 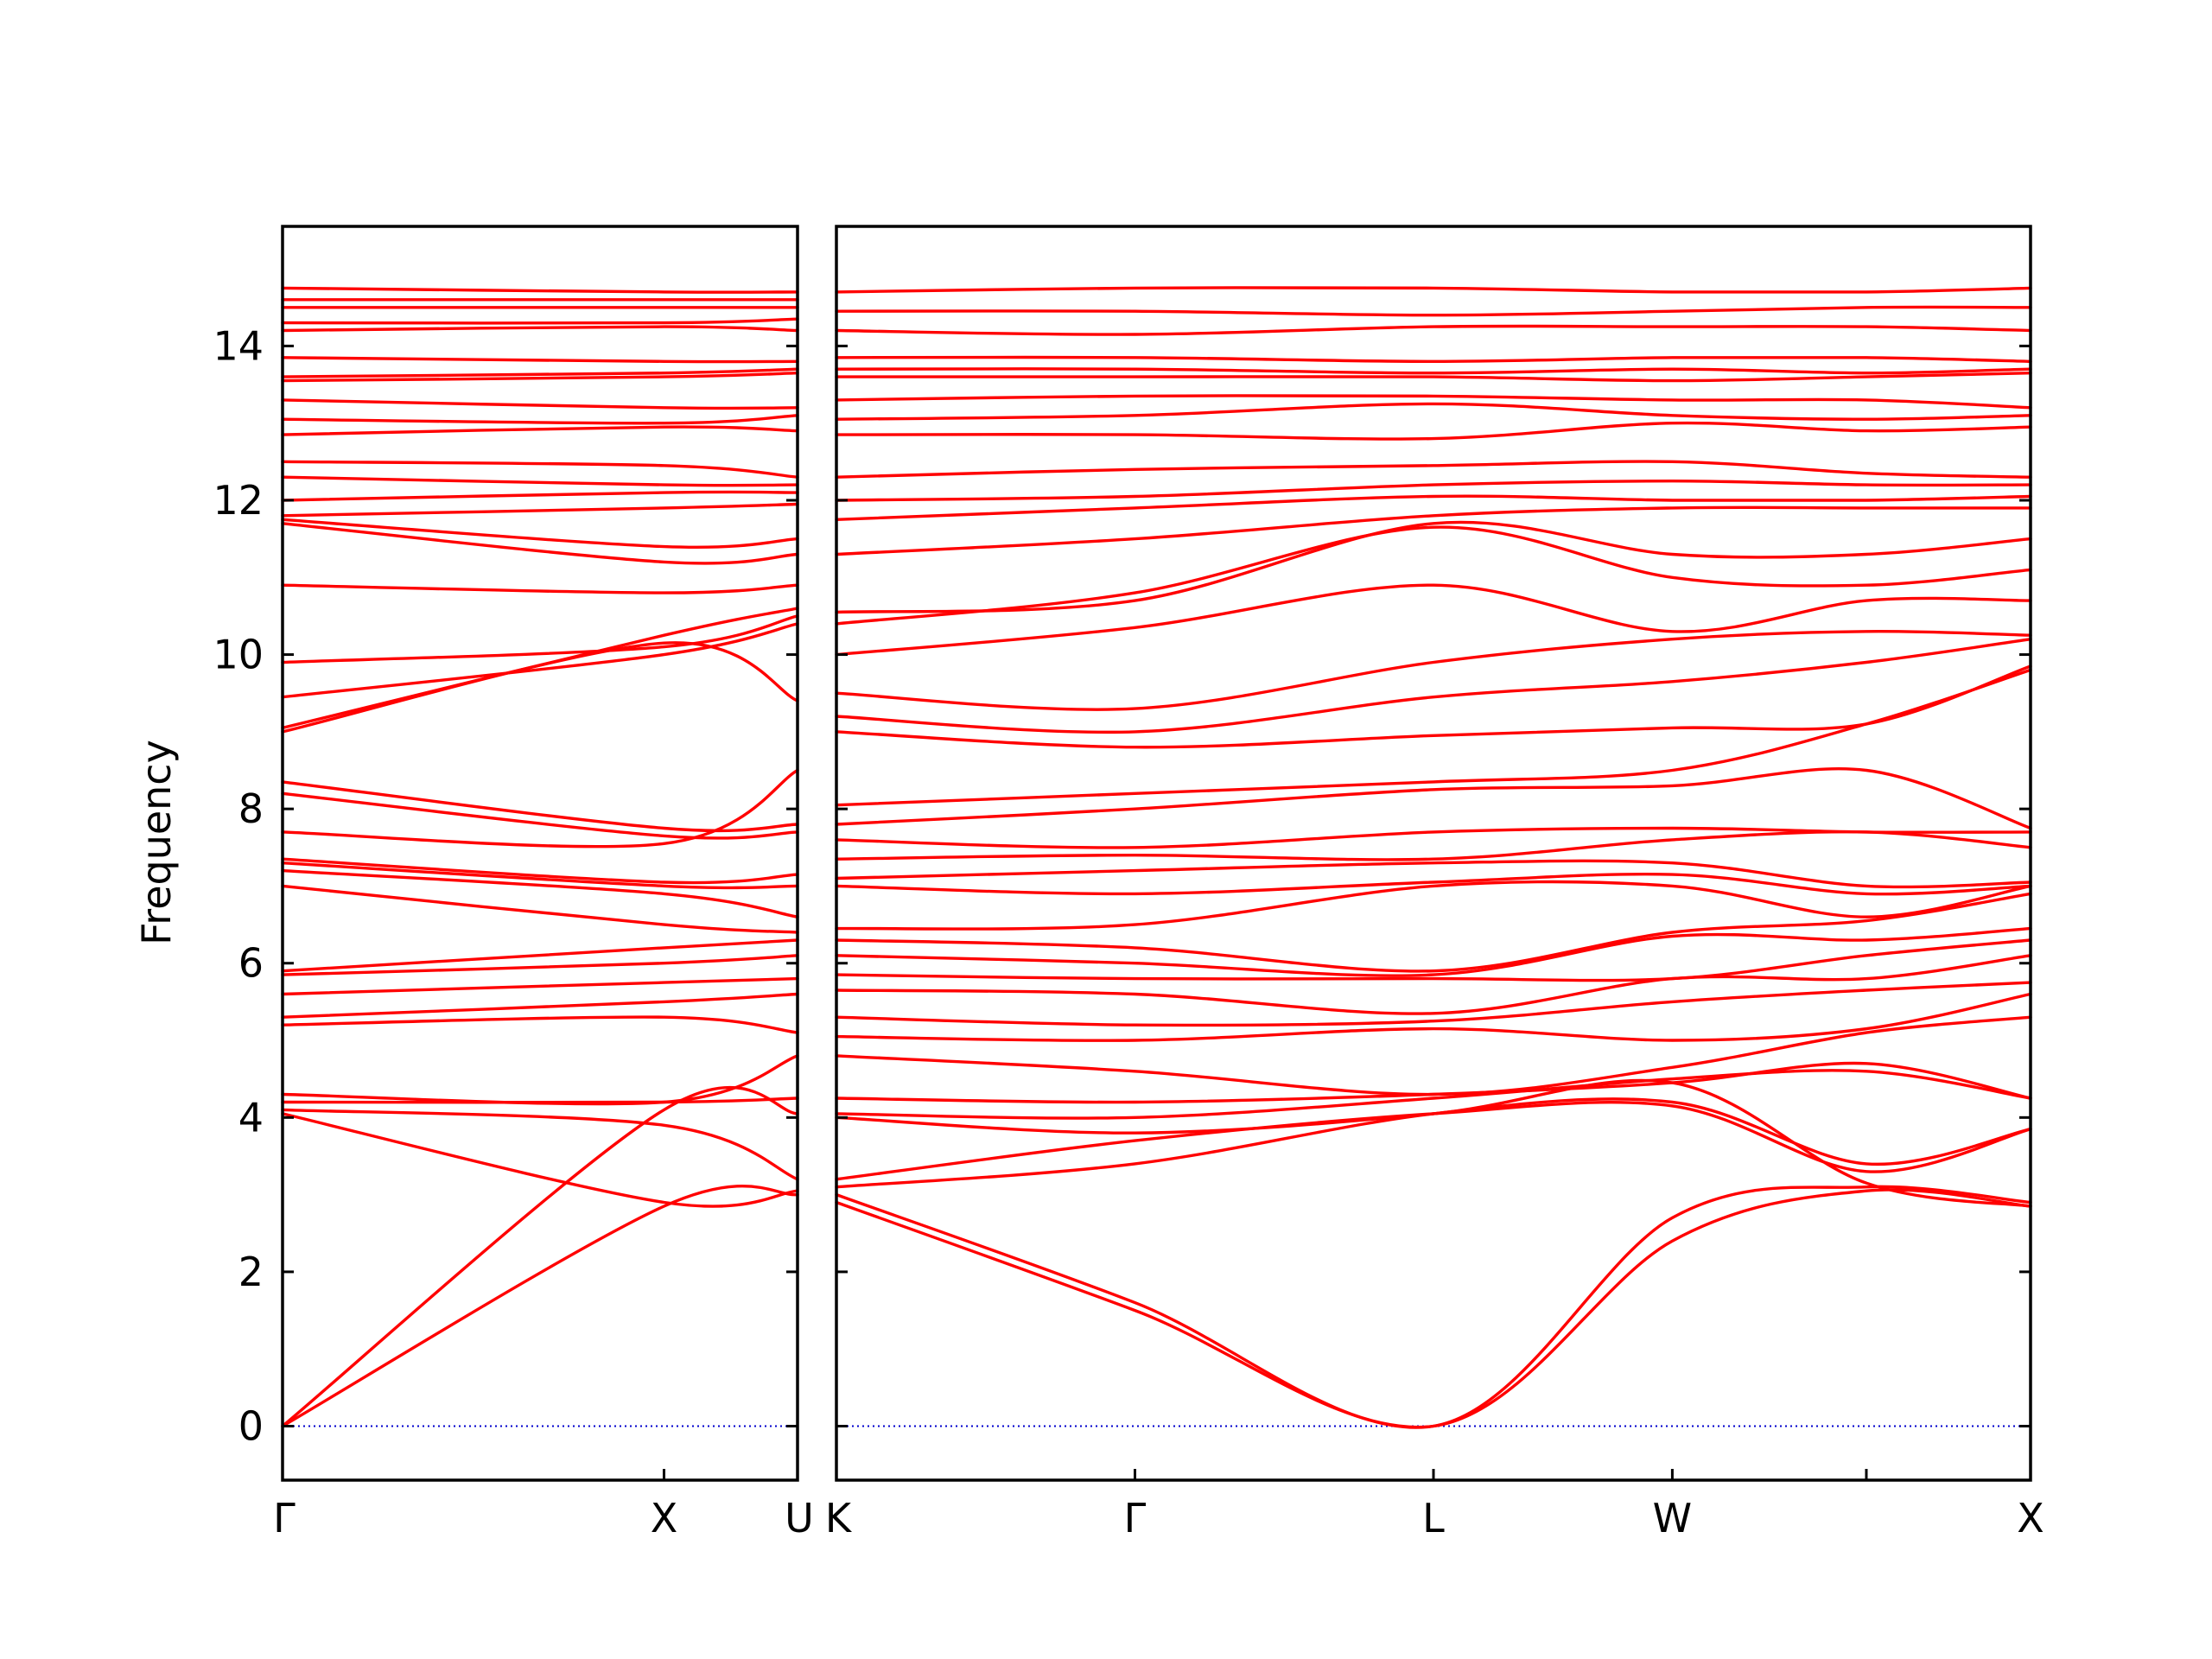 What do you see at coordinates (251, 1425) in the screenshot?
I see `ytick-label-0: 0` at bounding box center [251, 1425].